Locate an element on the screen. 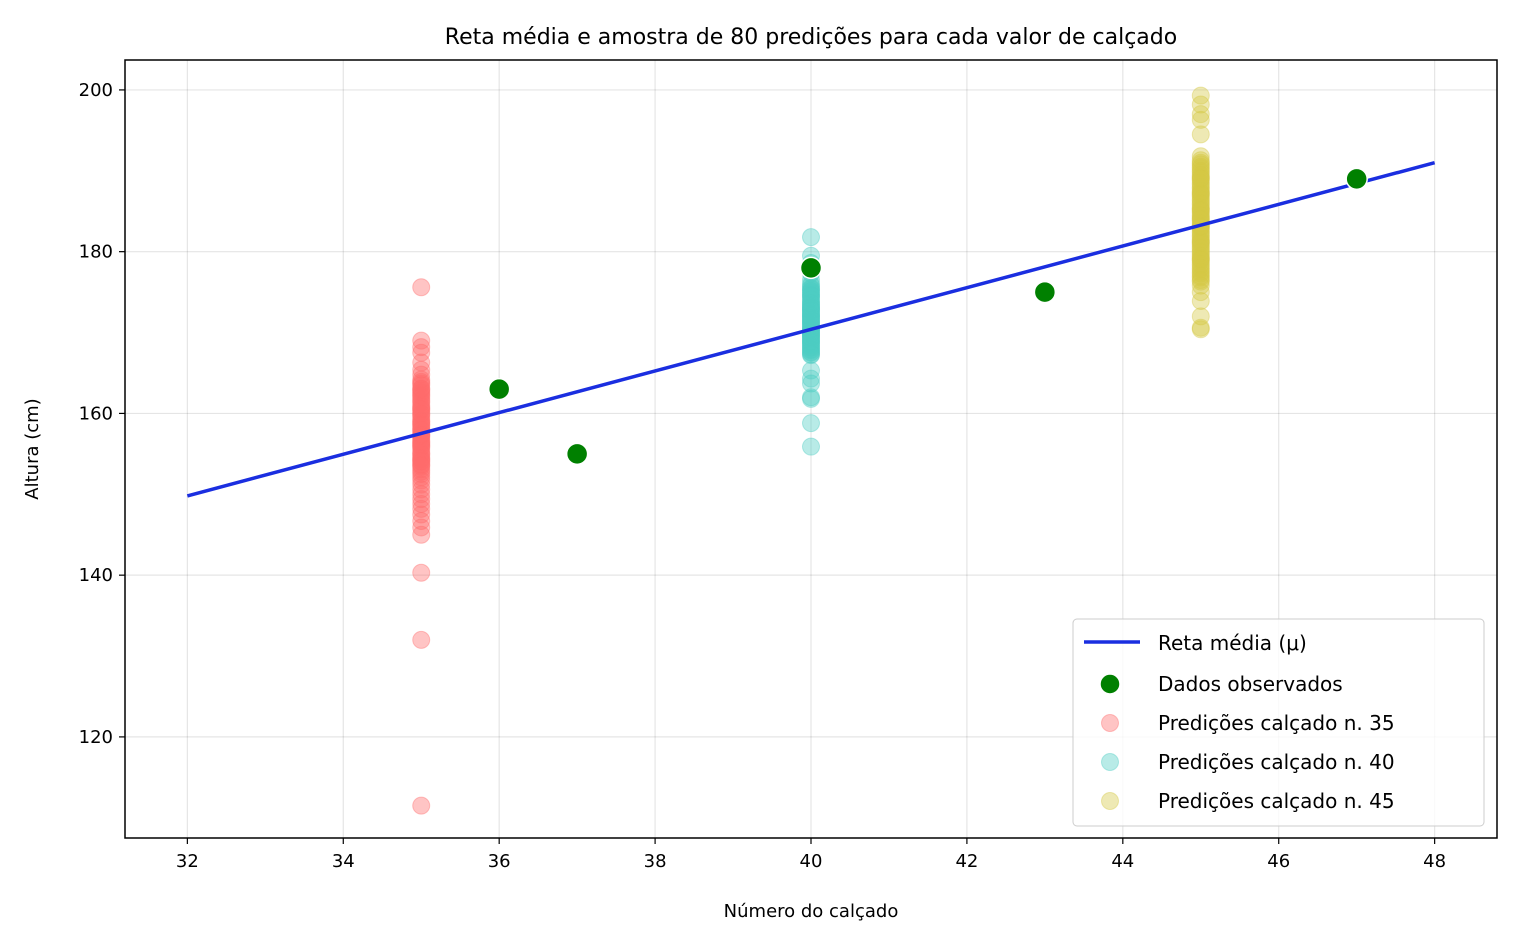 This screenshot has height=946, width=1516. legend-label-pred-45: Predições calçado n. 45 is located at coordinates (1276, 801).